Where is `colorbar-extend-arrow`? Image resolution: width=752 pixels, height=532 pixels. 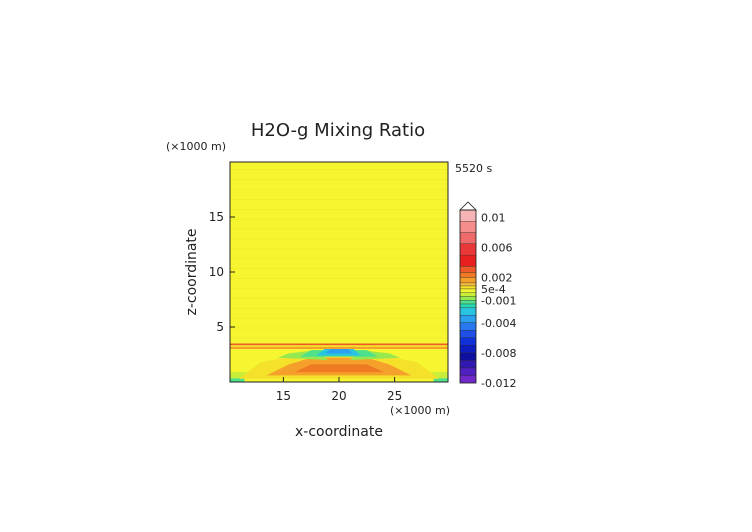 colorbar-extend-arrow is located at coordinates (468, 206).